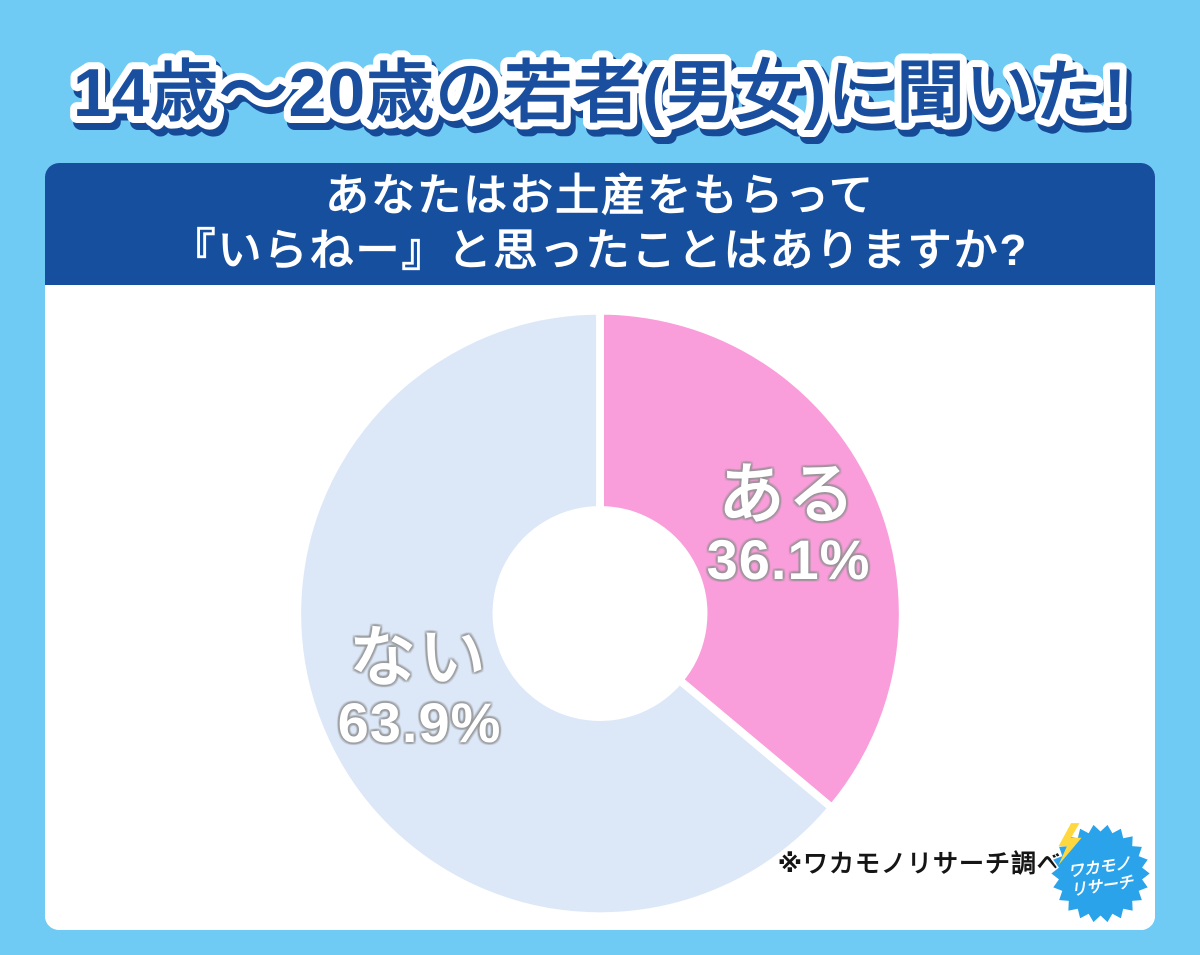 The height and width of the screenshot is (955, 1200). I want to click on page-title-text: 14歳～20歳の若者(男女)に聞いた!, so click(600, 93).